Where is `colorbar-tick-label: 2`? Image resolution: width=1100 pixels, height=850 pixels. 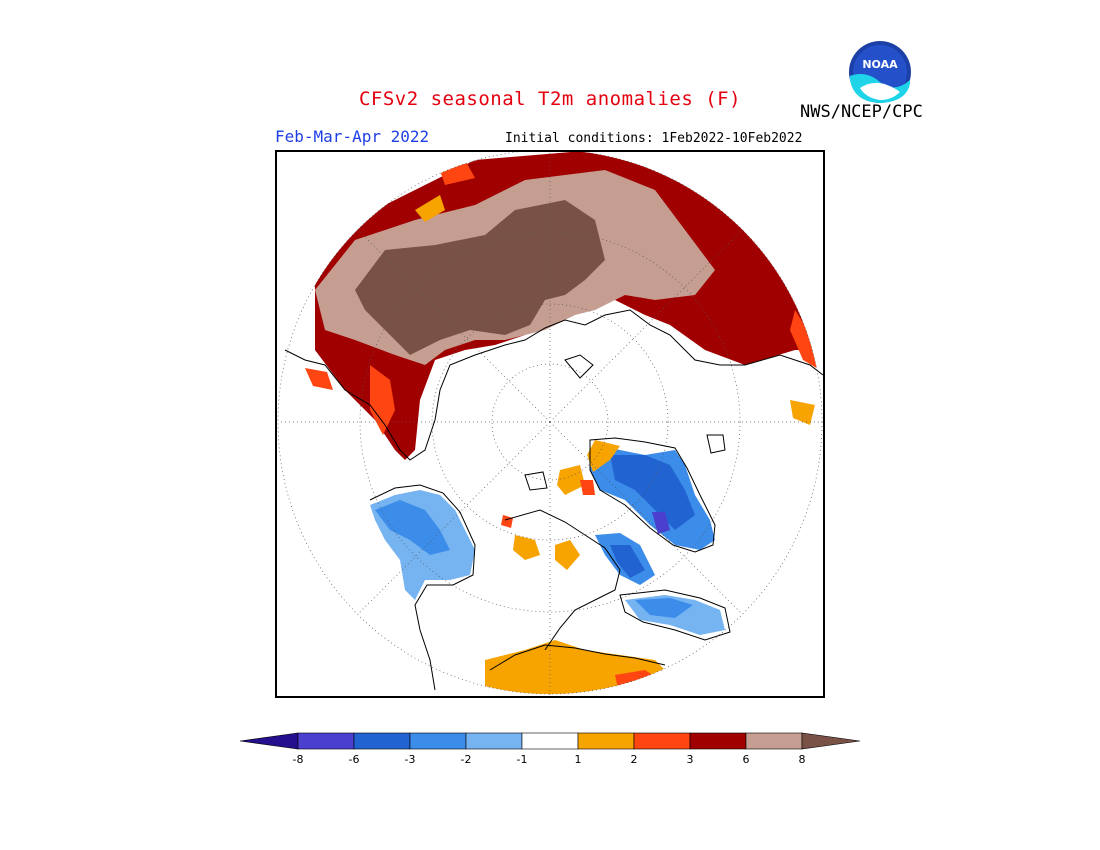 colorbar-tick-label: 2 is located at coordinates (634, 759).